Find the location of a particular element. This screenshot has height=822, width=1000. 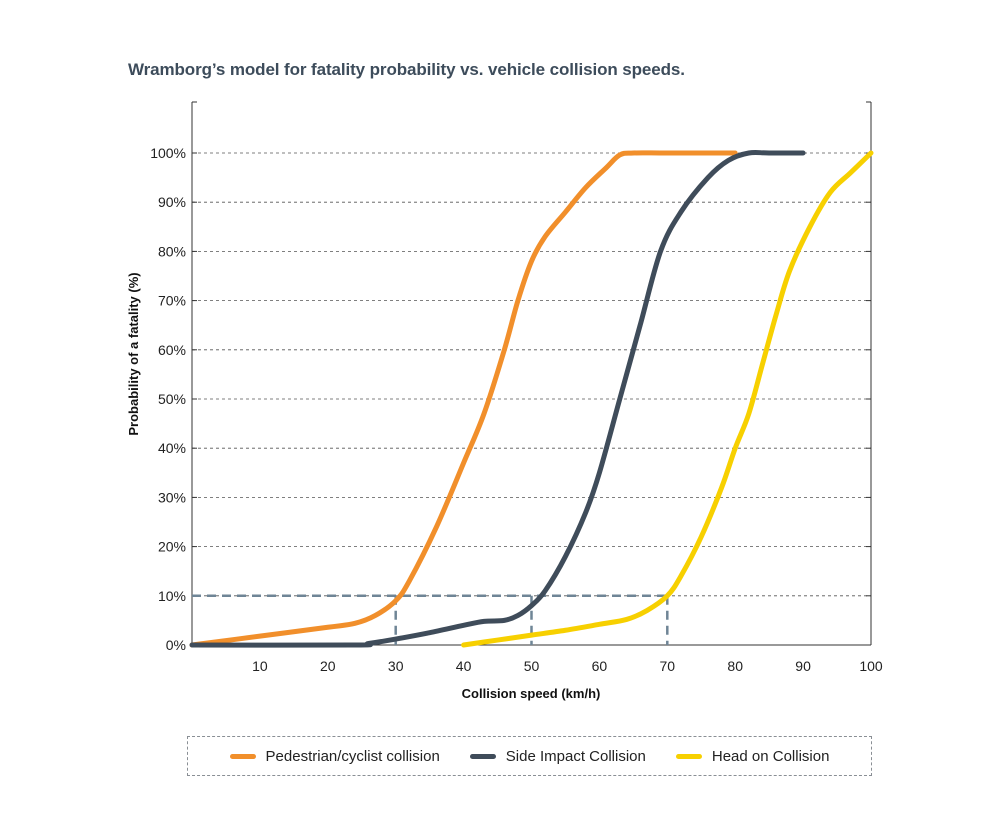

x-axis-label: Collision speed (km/h) is located at coordinates (531, 693).